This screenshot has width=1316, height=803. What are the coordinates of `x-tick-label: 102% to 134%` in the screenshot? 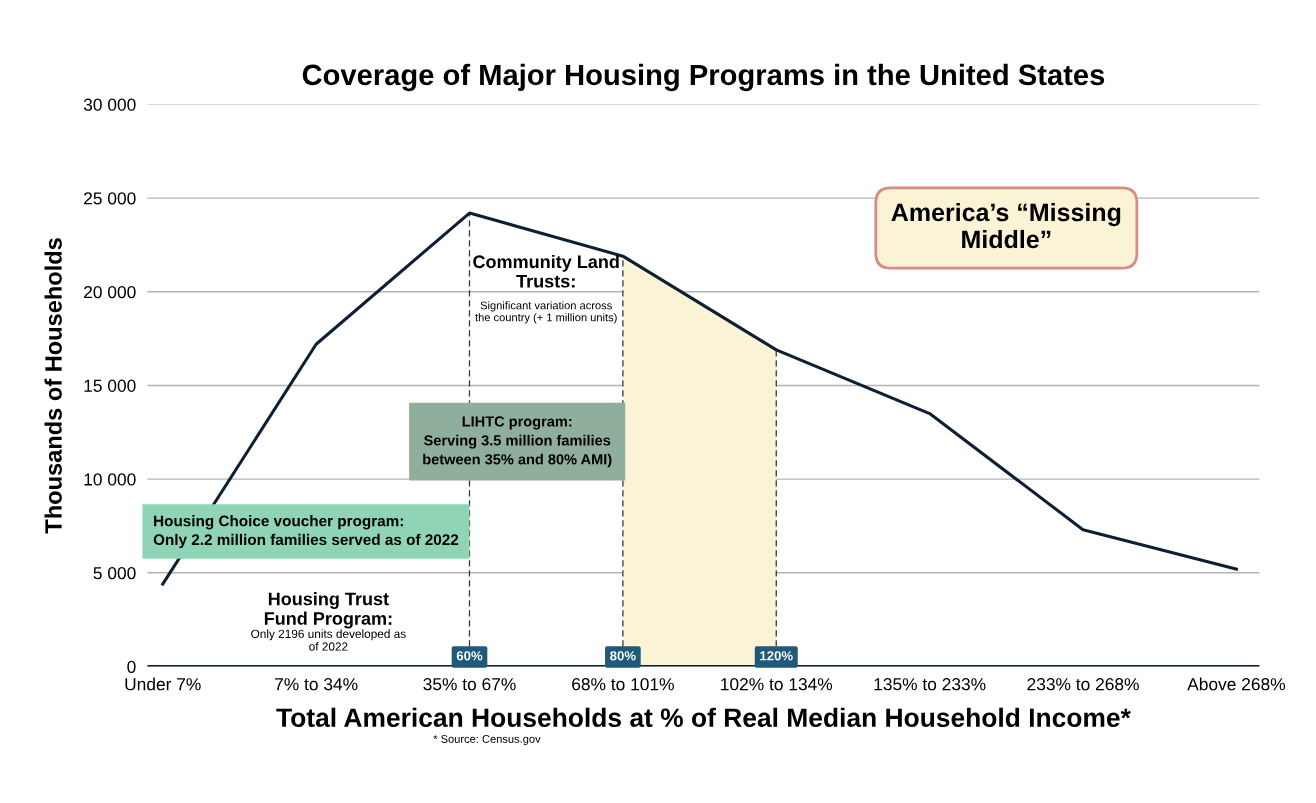 It's located at (777, 684).